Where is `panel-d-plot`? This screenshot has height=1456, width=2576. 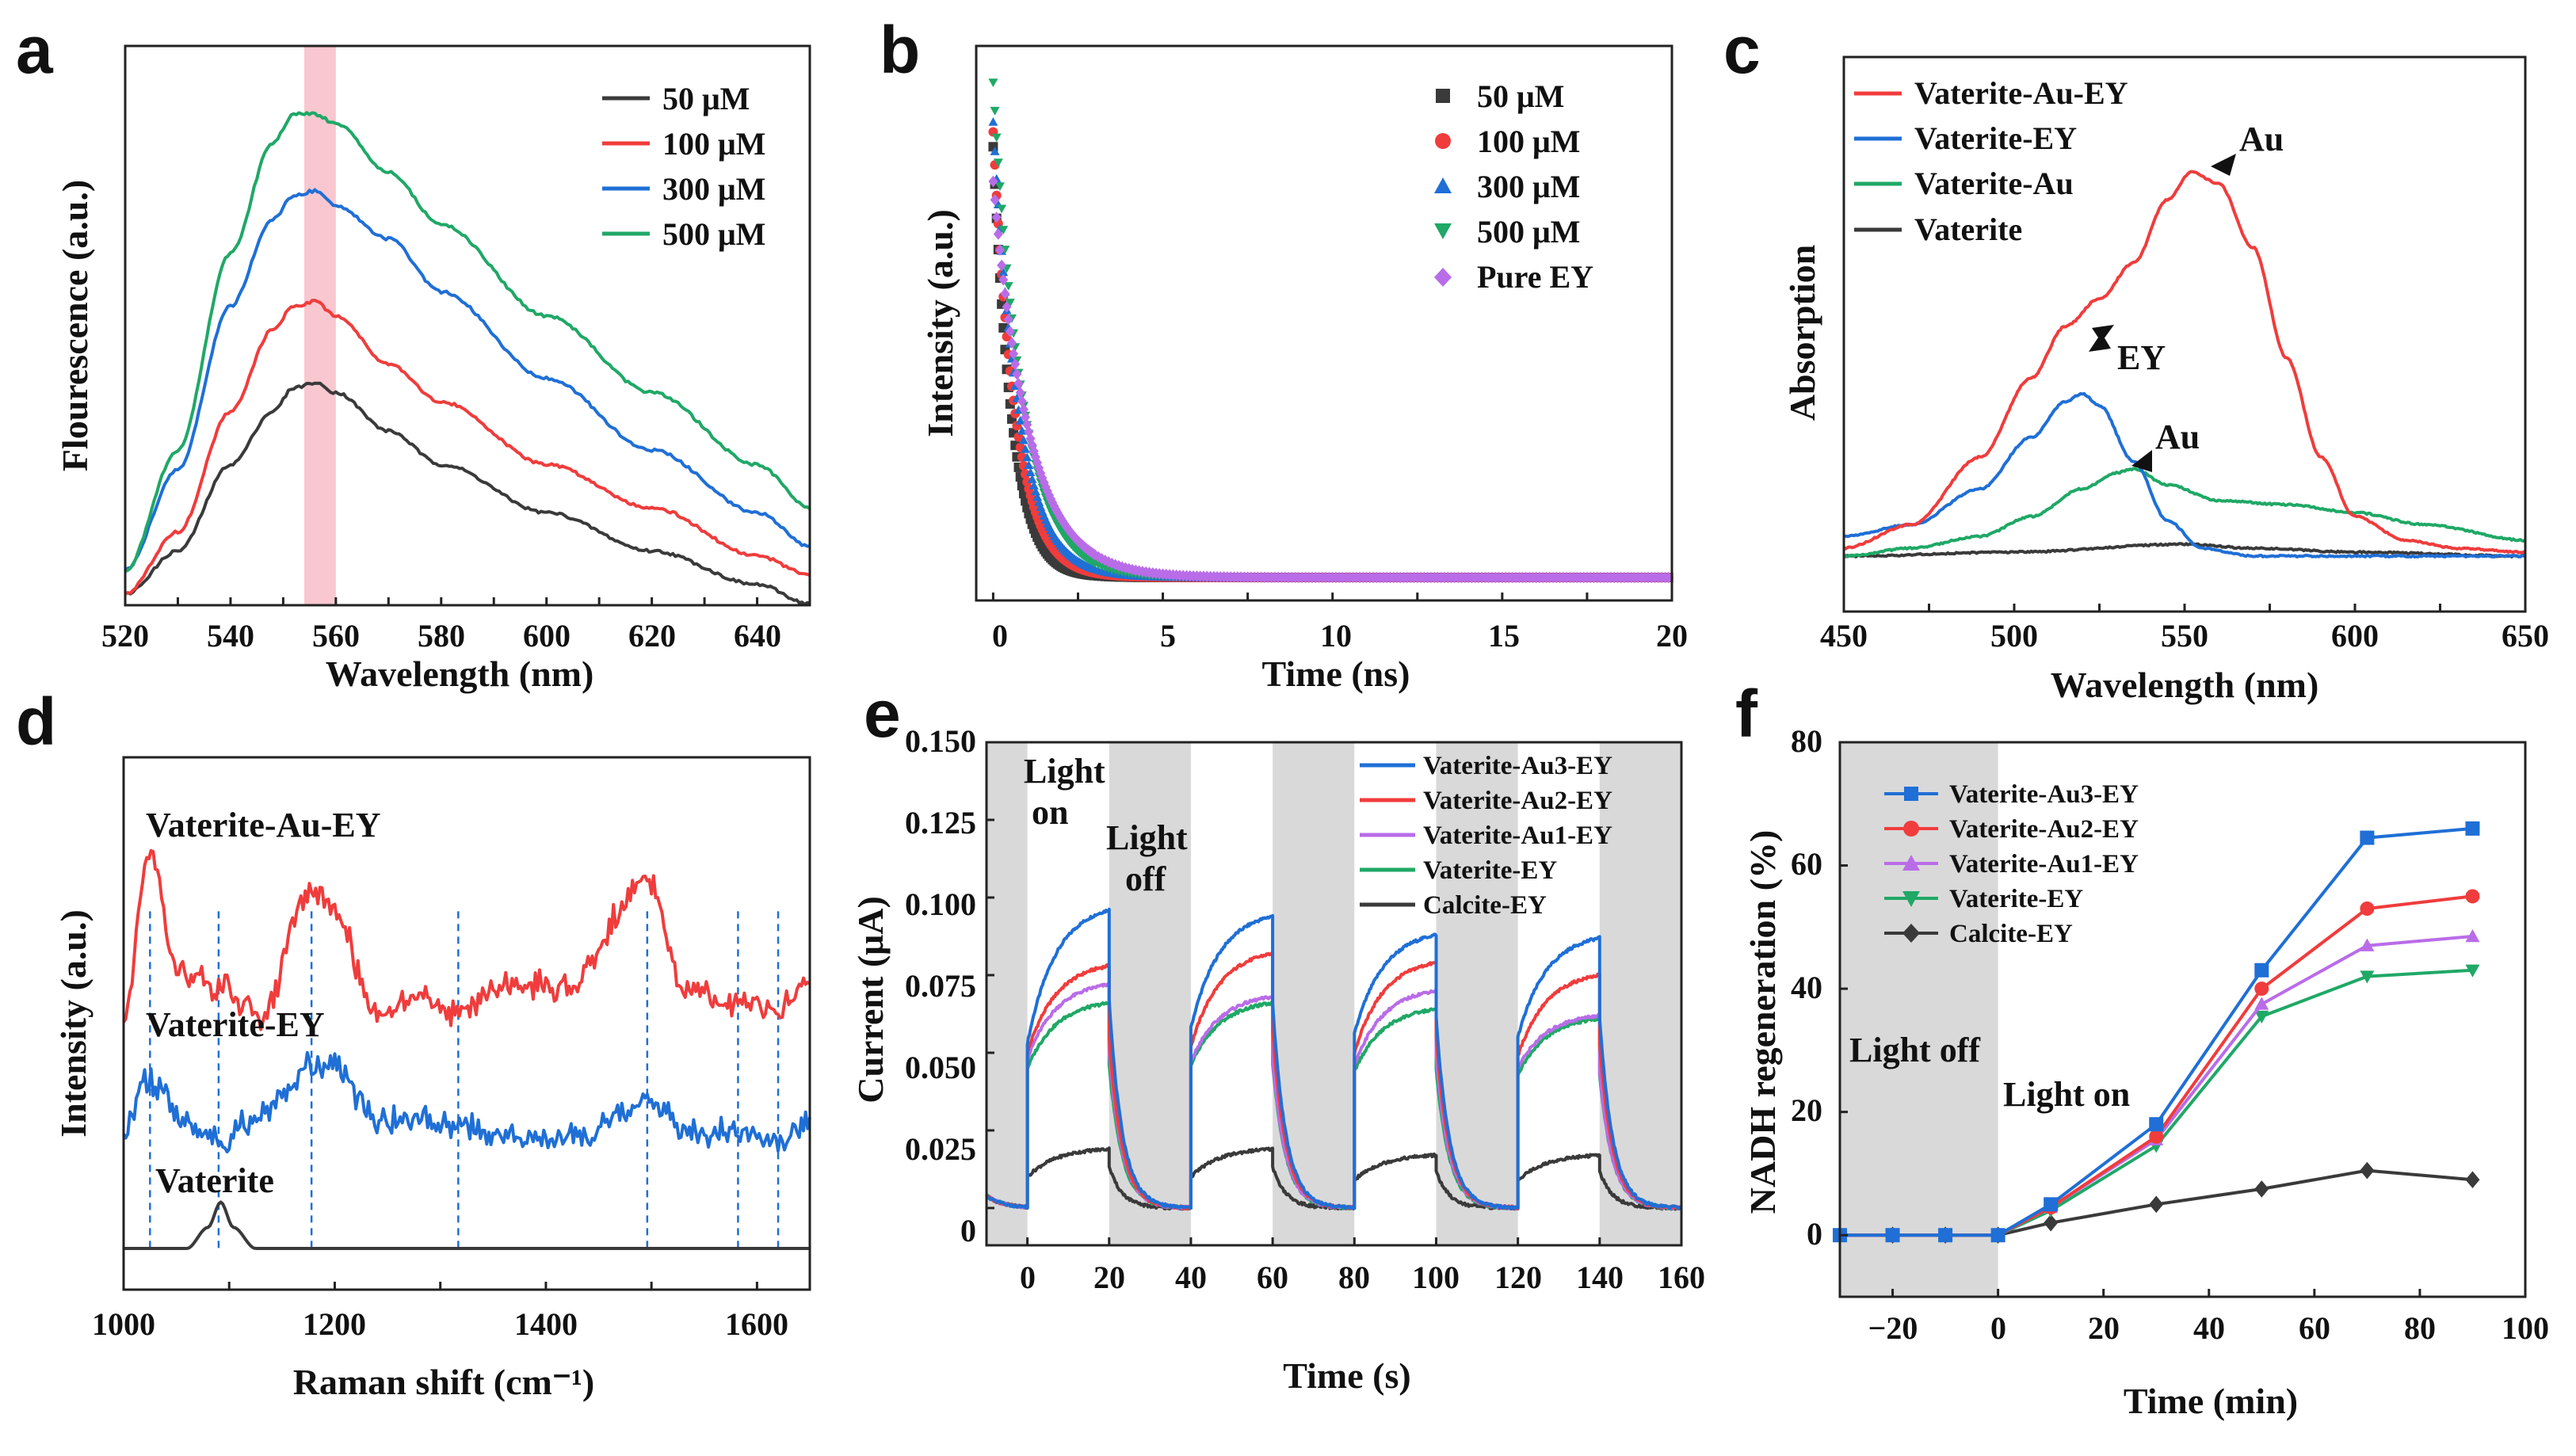 panel-d-plot is located at coordinates (466, 1069).